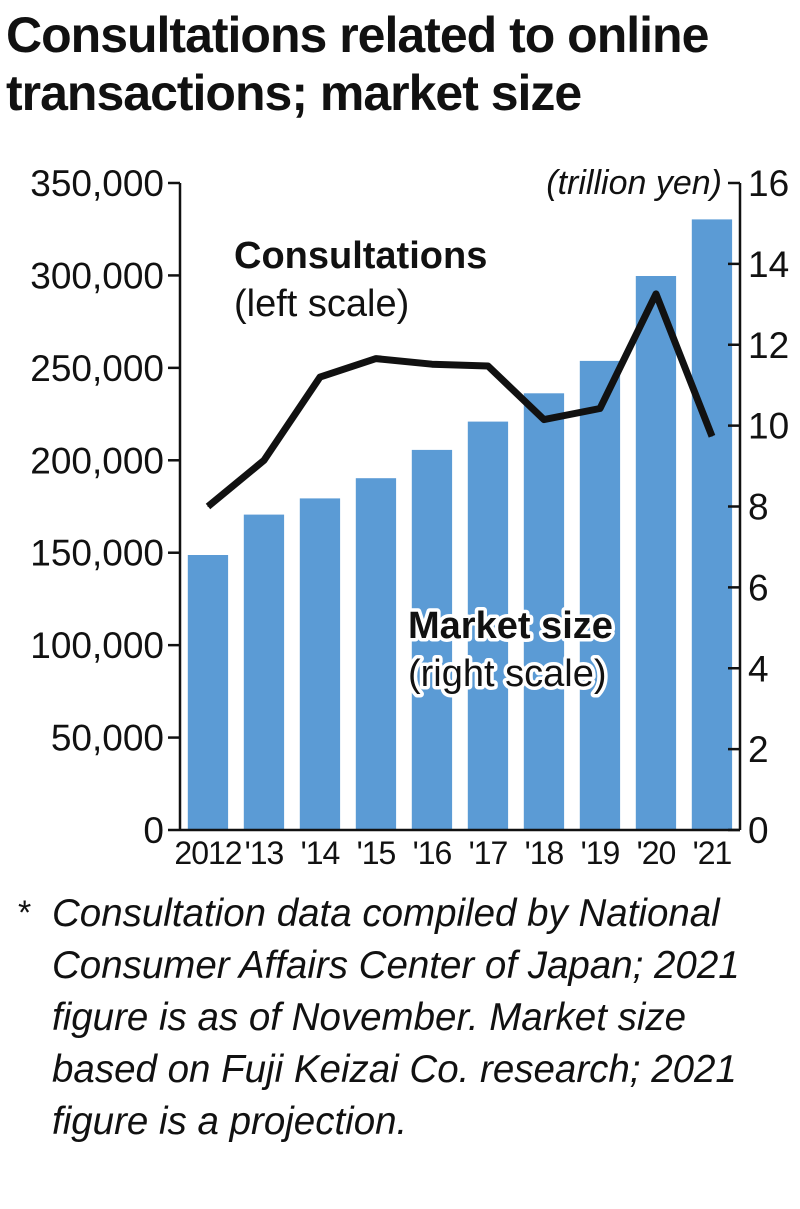 This screenshot has width=800, height=1209. Describe the element at coordinates (376, 853) in the screenshot. I see `x-tick-label-3: '15` at that location.